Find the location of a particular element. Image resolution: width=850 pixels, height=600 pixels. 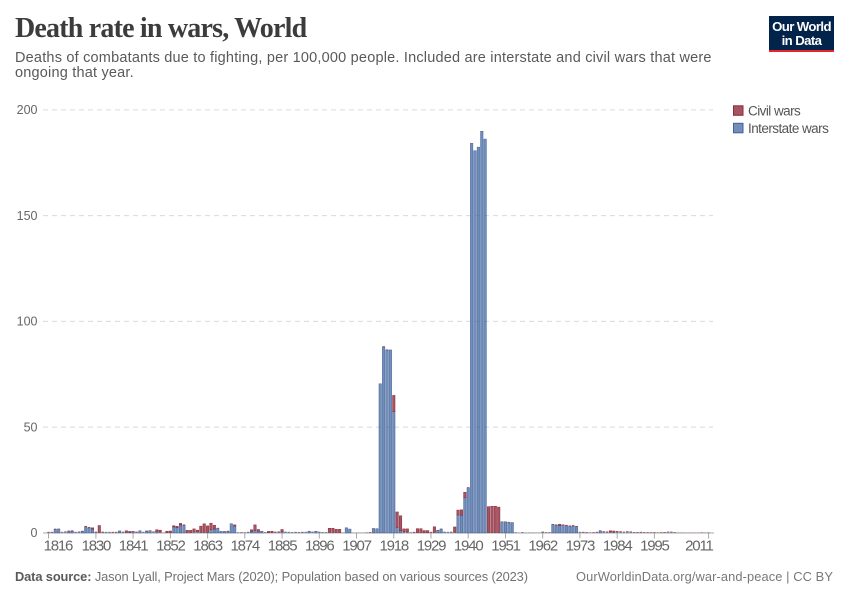

svg-text: 1863 is located at coordinates (207, 545).